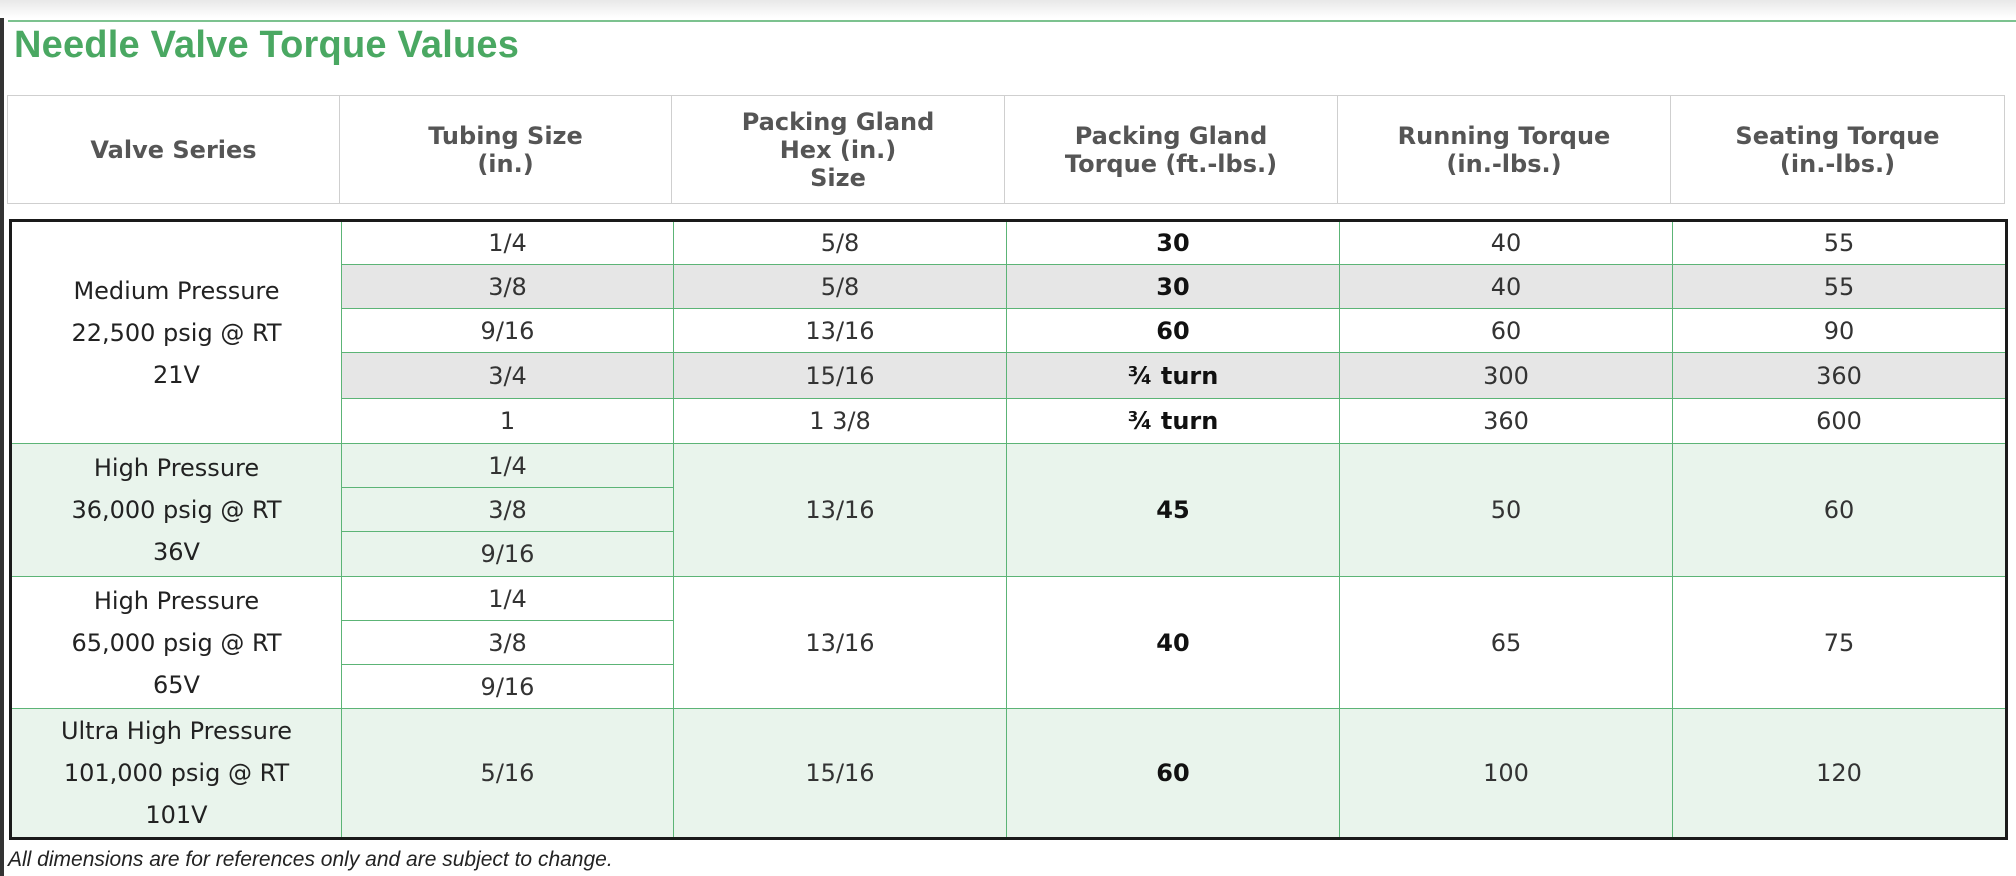  I want to click on seating-torque-cell: 600, so click(1839, 421).